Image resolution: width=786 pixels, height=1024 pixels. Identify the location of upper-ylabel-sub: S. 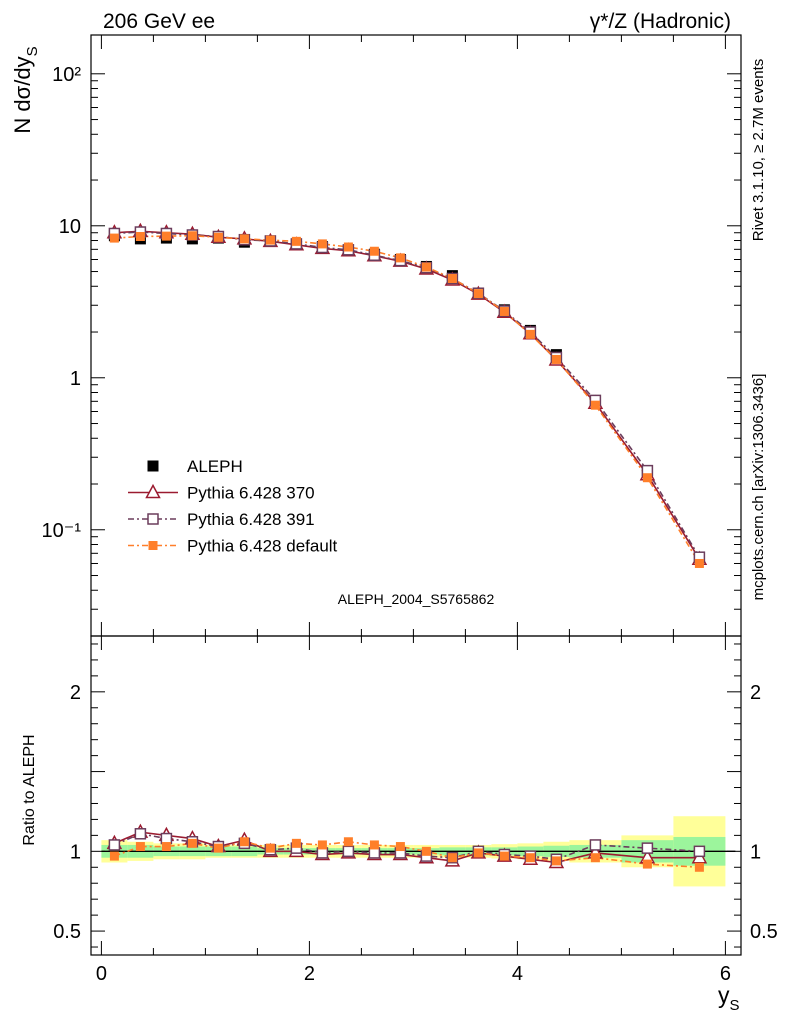
(32, 51).